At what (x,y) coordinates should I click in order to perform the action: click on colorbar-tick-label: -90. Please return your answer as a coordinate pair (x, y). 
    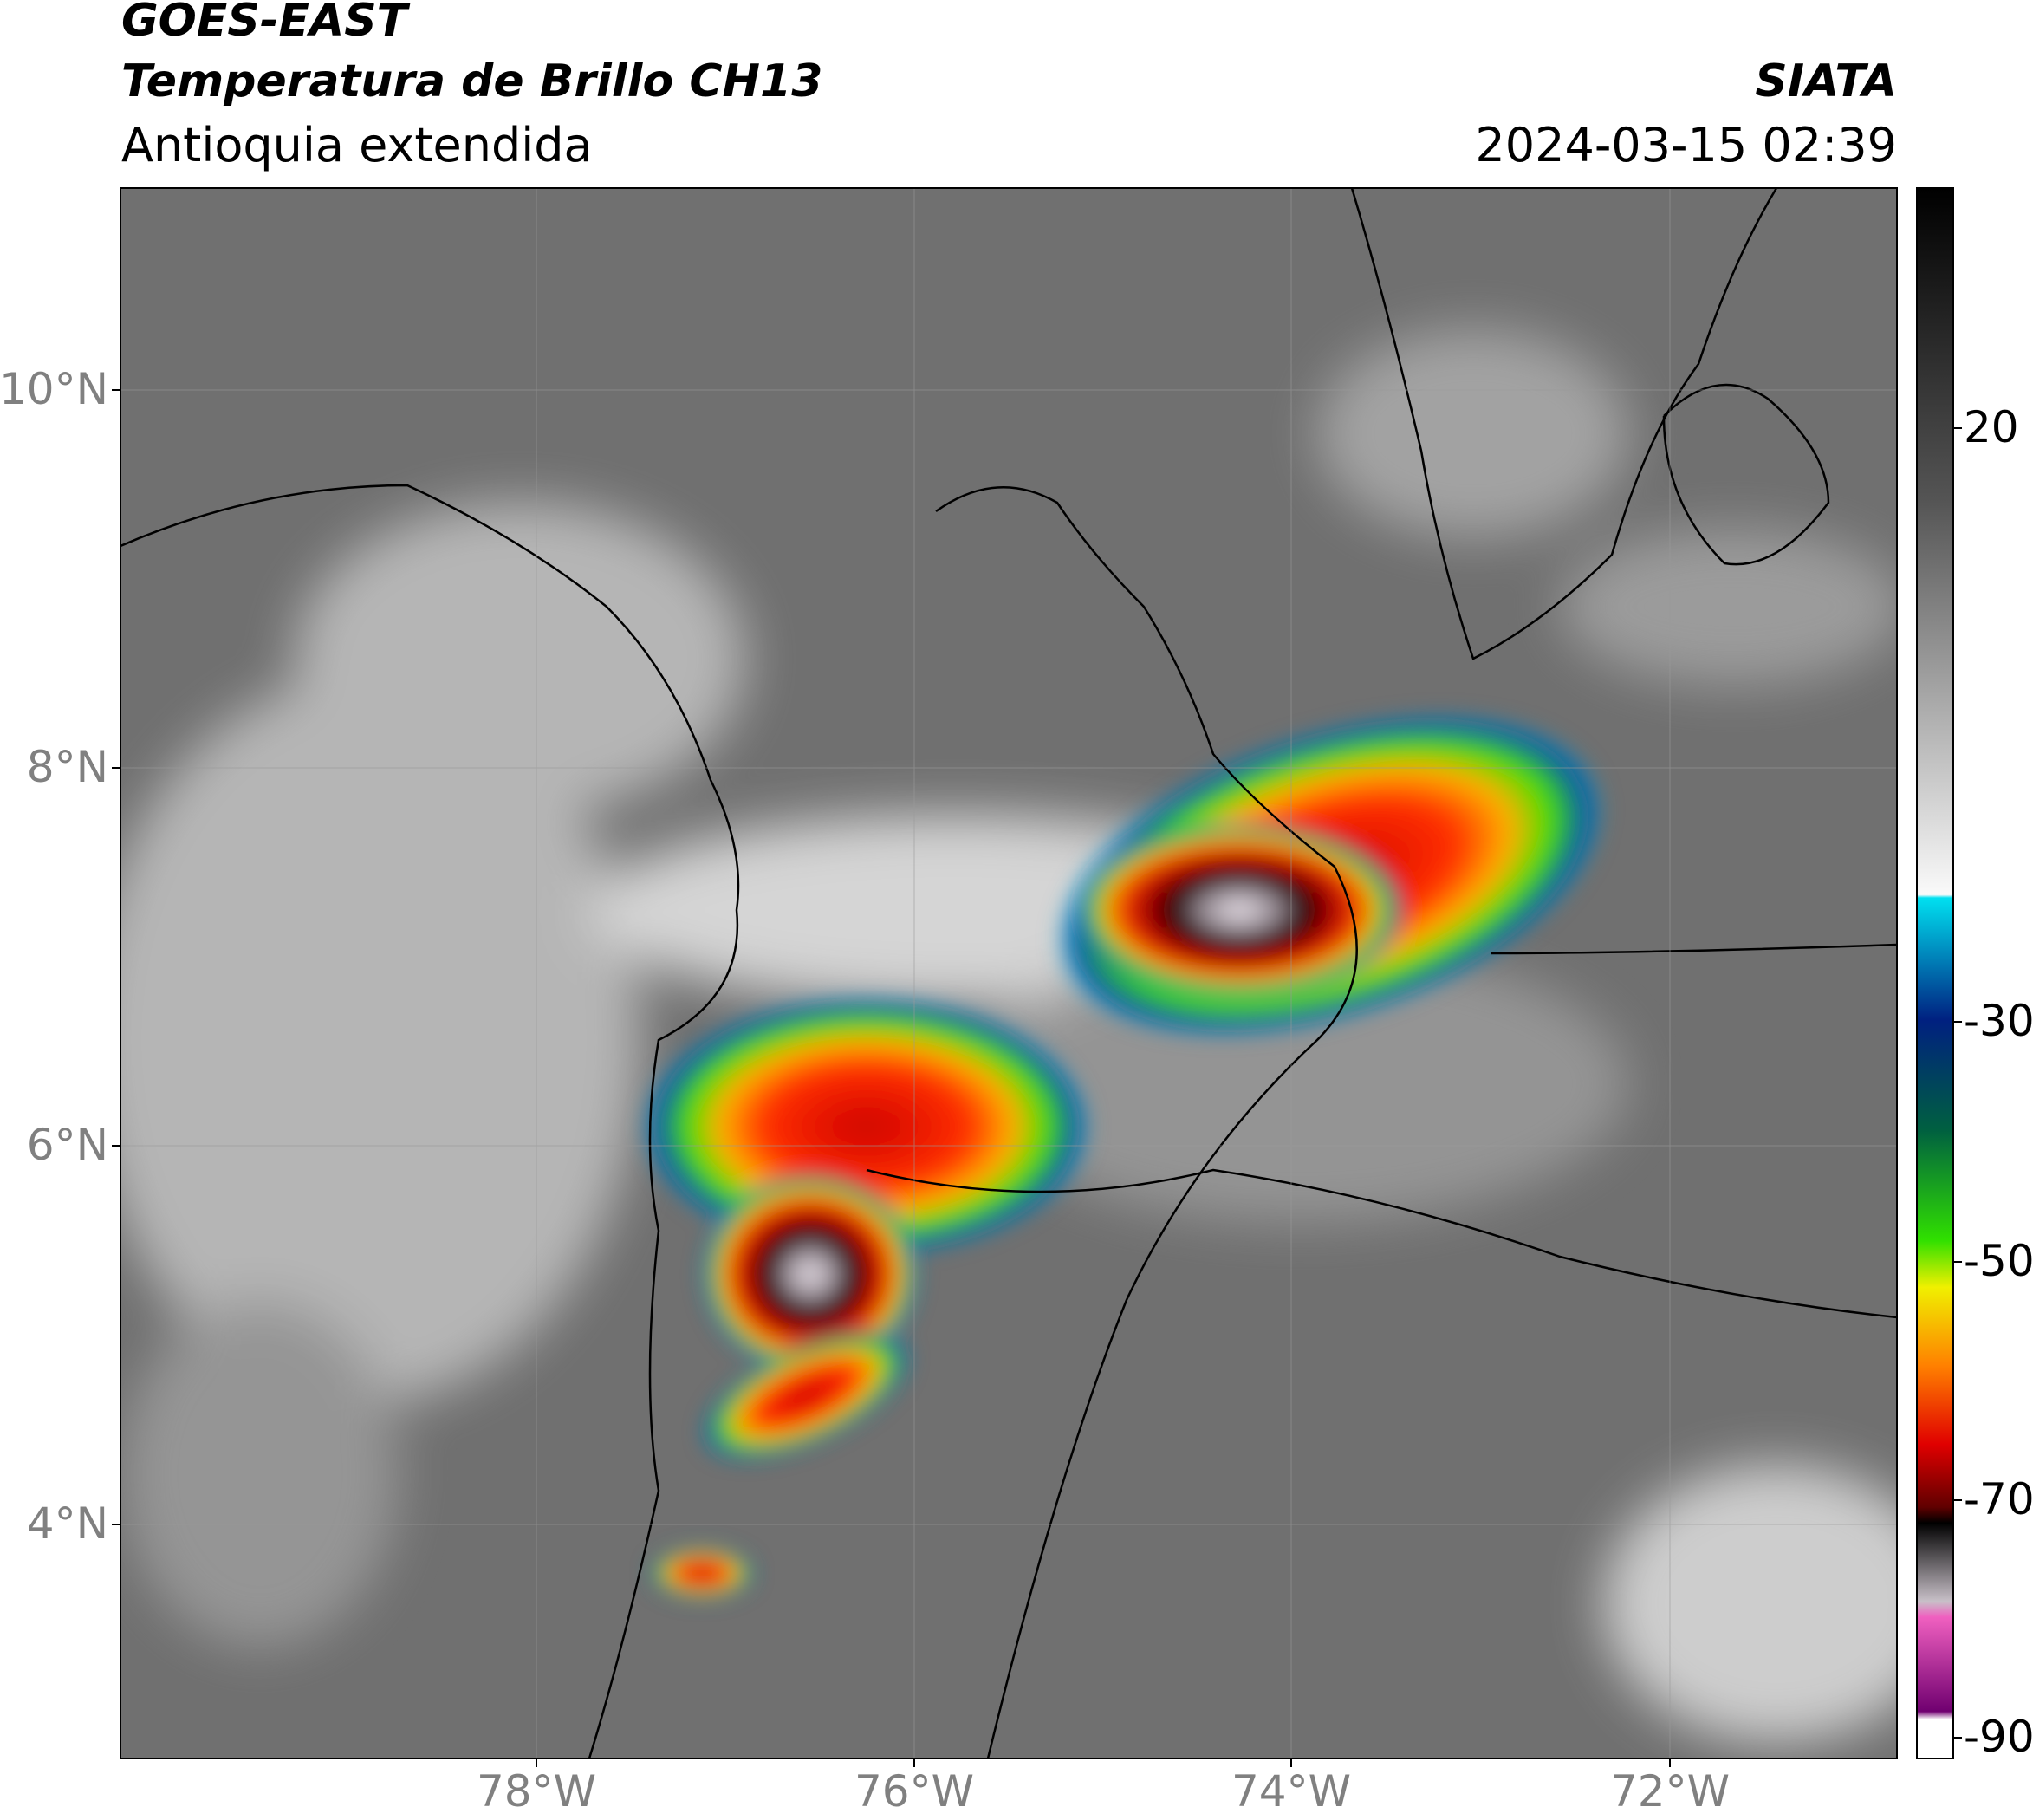
    Looking at the image, I should click on (1998, 1737).